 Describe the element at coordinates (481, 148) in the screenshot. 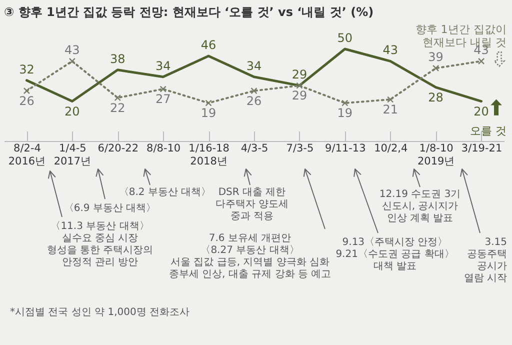

I see `x-tick-label: 3/19-21` at that location.